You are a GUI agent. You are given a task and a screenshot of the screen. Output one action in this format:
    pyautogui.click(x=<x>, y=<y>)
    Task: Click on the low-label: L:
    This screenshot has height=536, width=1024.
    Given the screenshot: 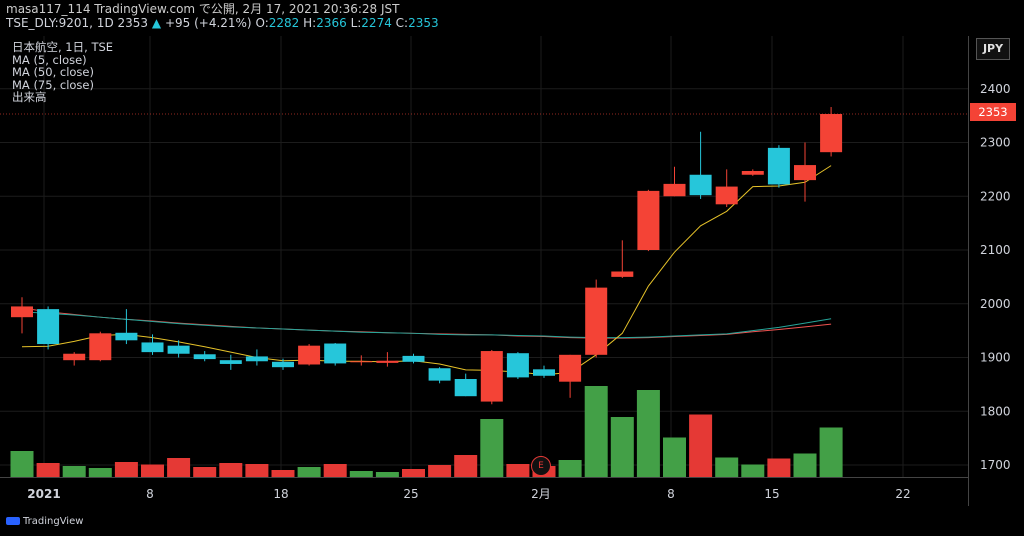 What is the action you would take?
    pyautogui.click(x=356, y=23)
    